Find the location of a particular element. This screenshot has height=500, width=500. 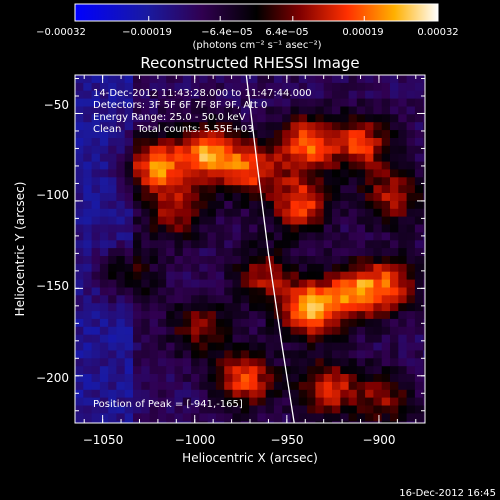

y-tick-label-3: −200 is located at coordinates (52, 378).